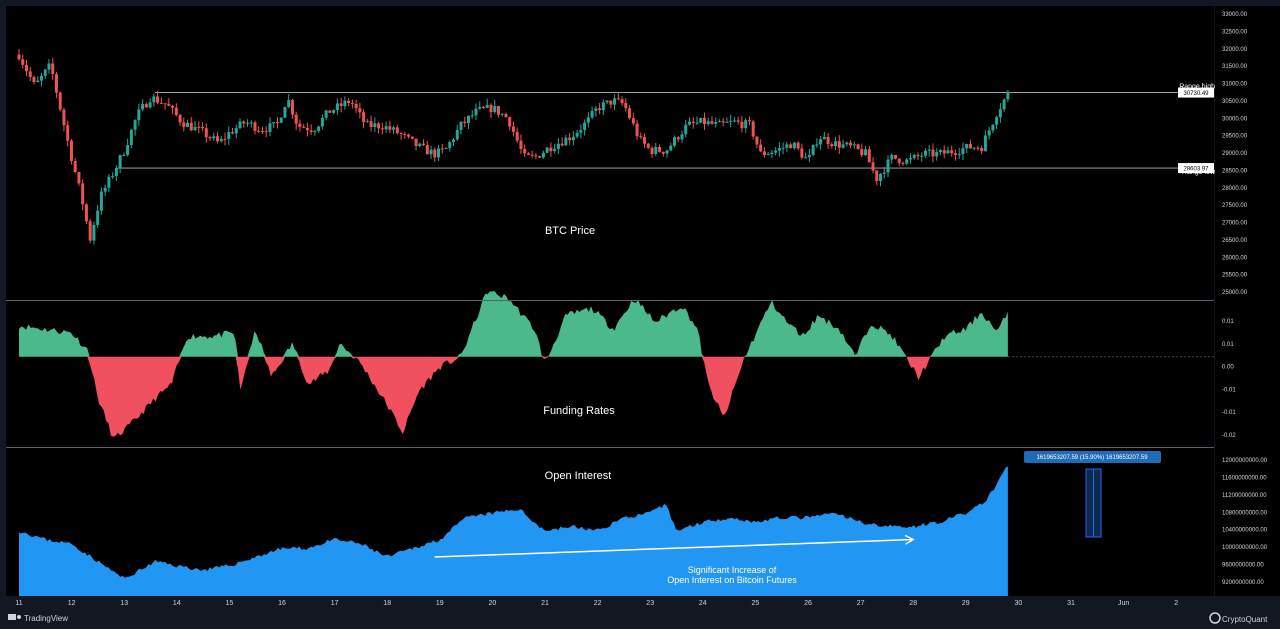  I want to click on oi-tick: 9600000000.00, so click(1243, 566).